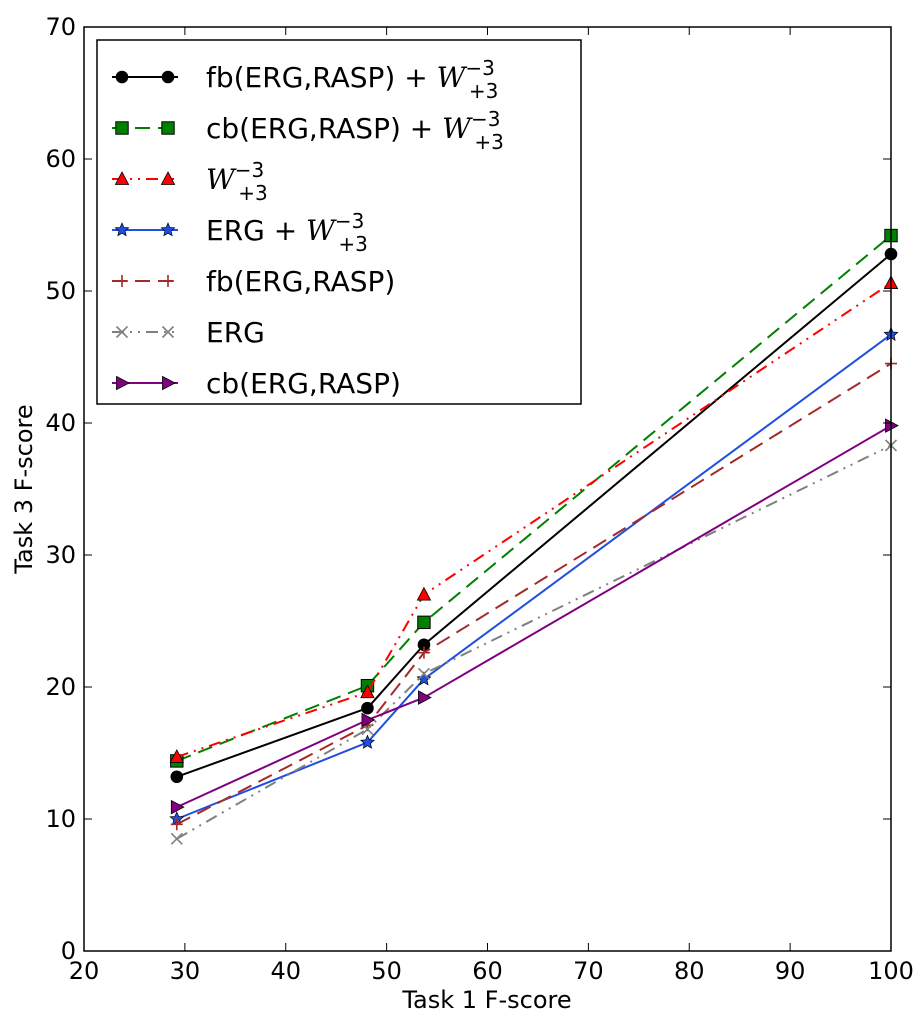  I want to click on y-tick-label-0: 0, so click(68, 951).